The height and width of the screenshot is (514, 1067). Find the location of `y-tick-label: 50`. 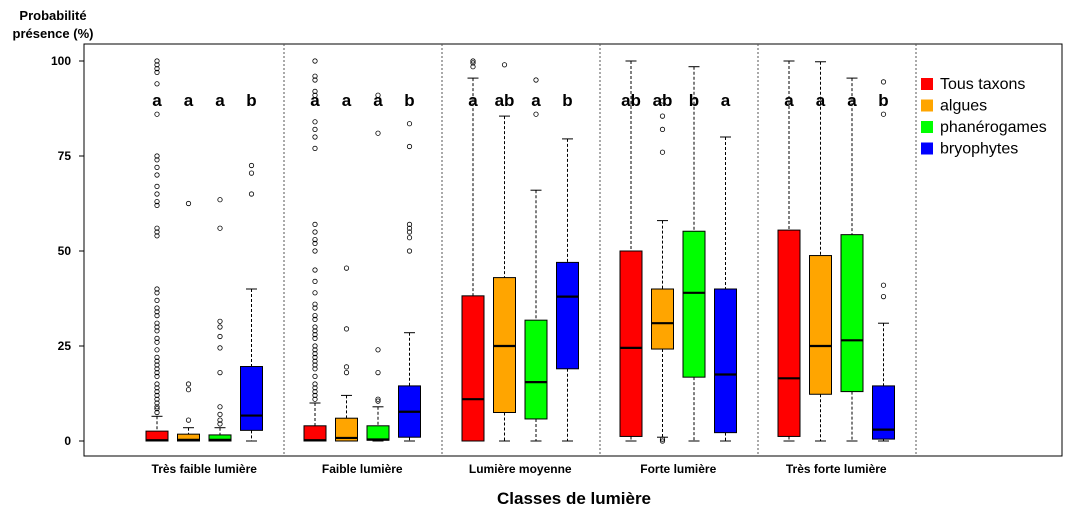

y-tick-label: 50 is located at coordinates (65, 251).